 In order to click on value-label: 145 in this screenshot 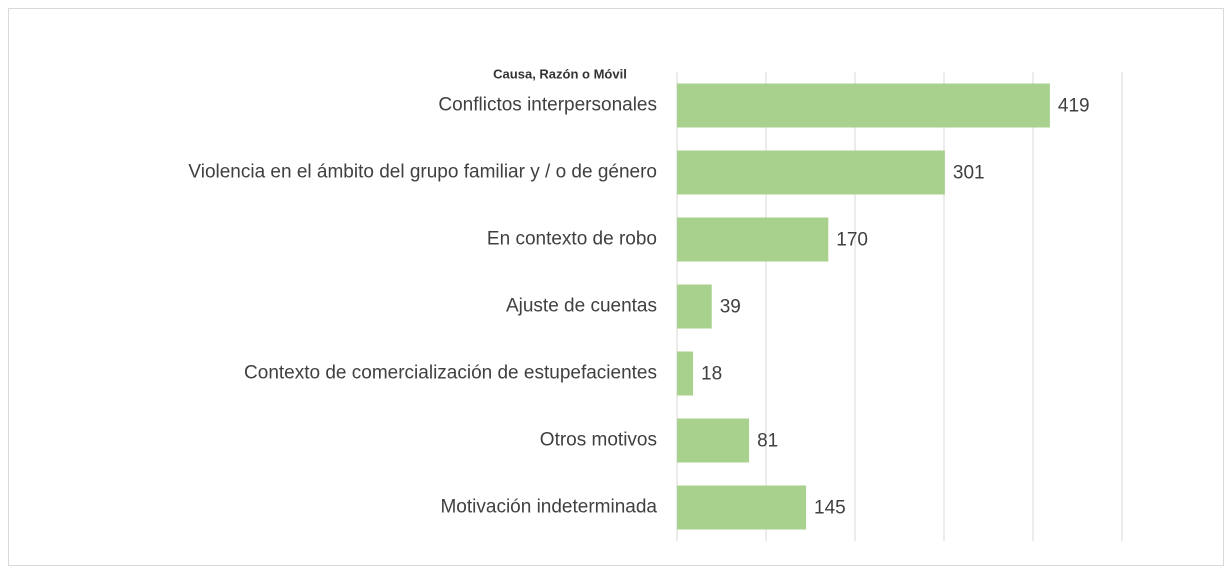, I will do `click(830, 508)`.